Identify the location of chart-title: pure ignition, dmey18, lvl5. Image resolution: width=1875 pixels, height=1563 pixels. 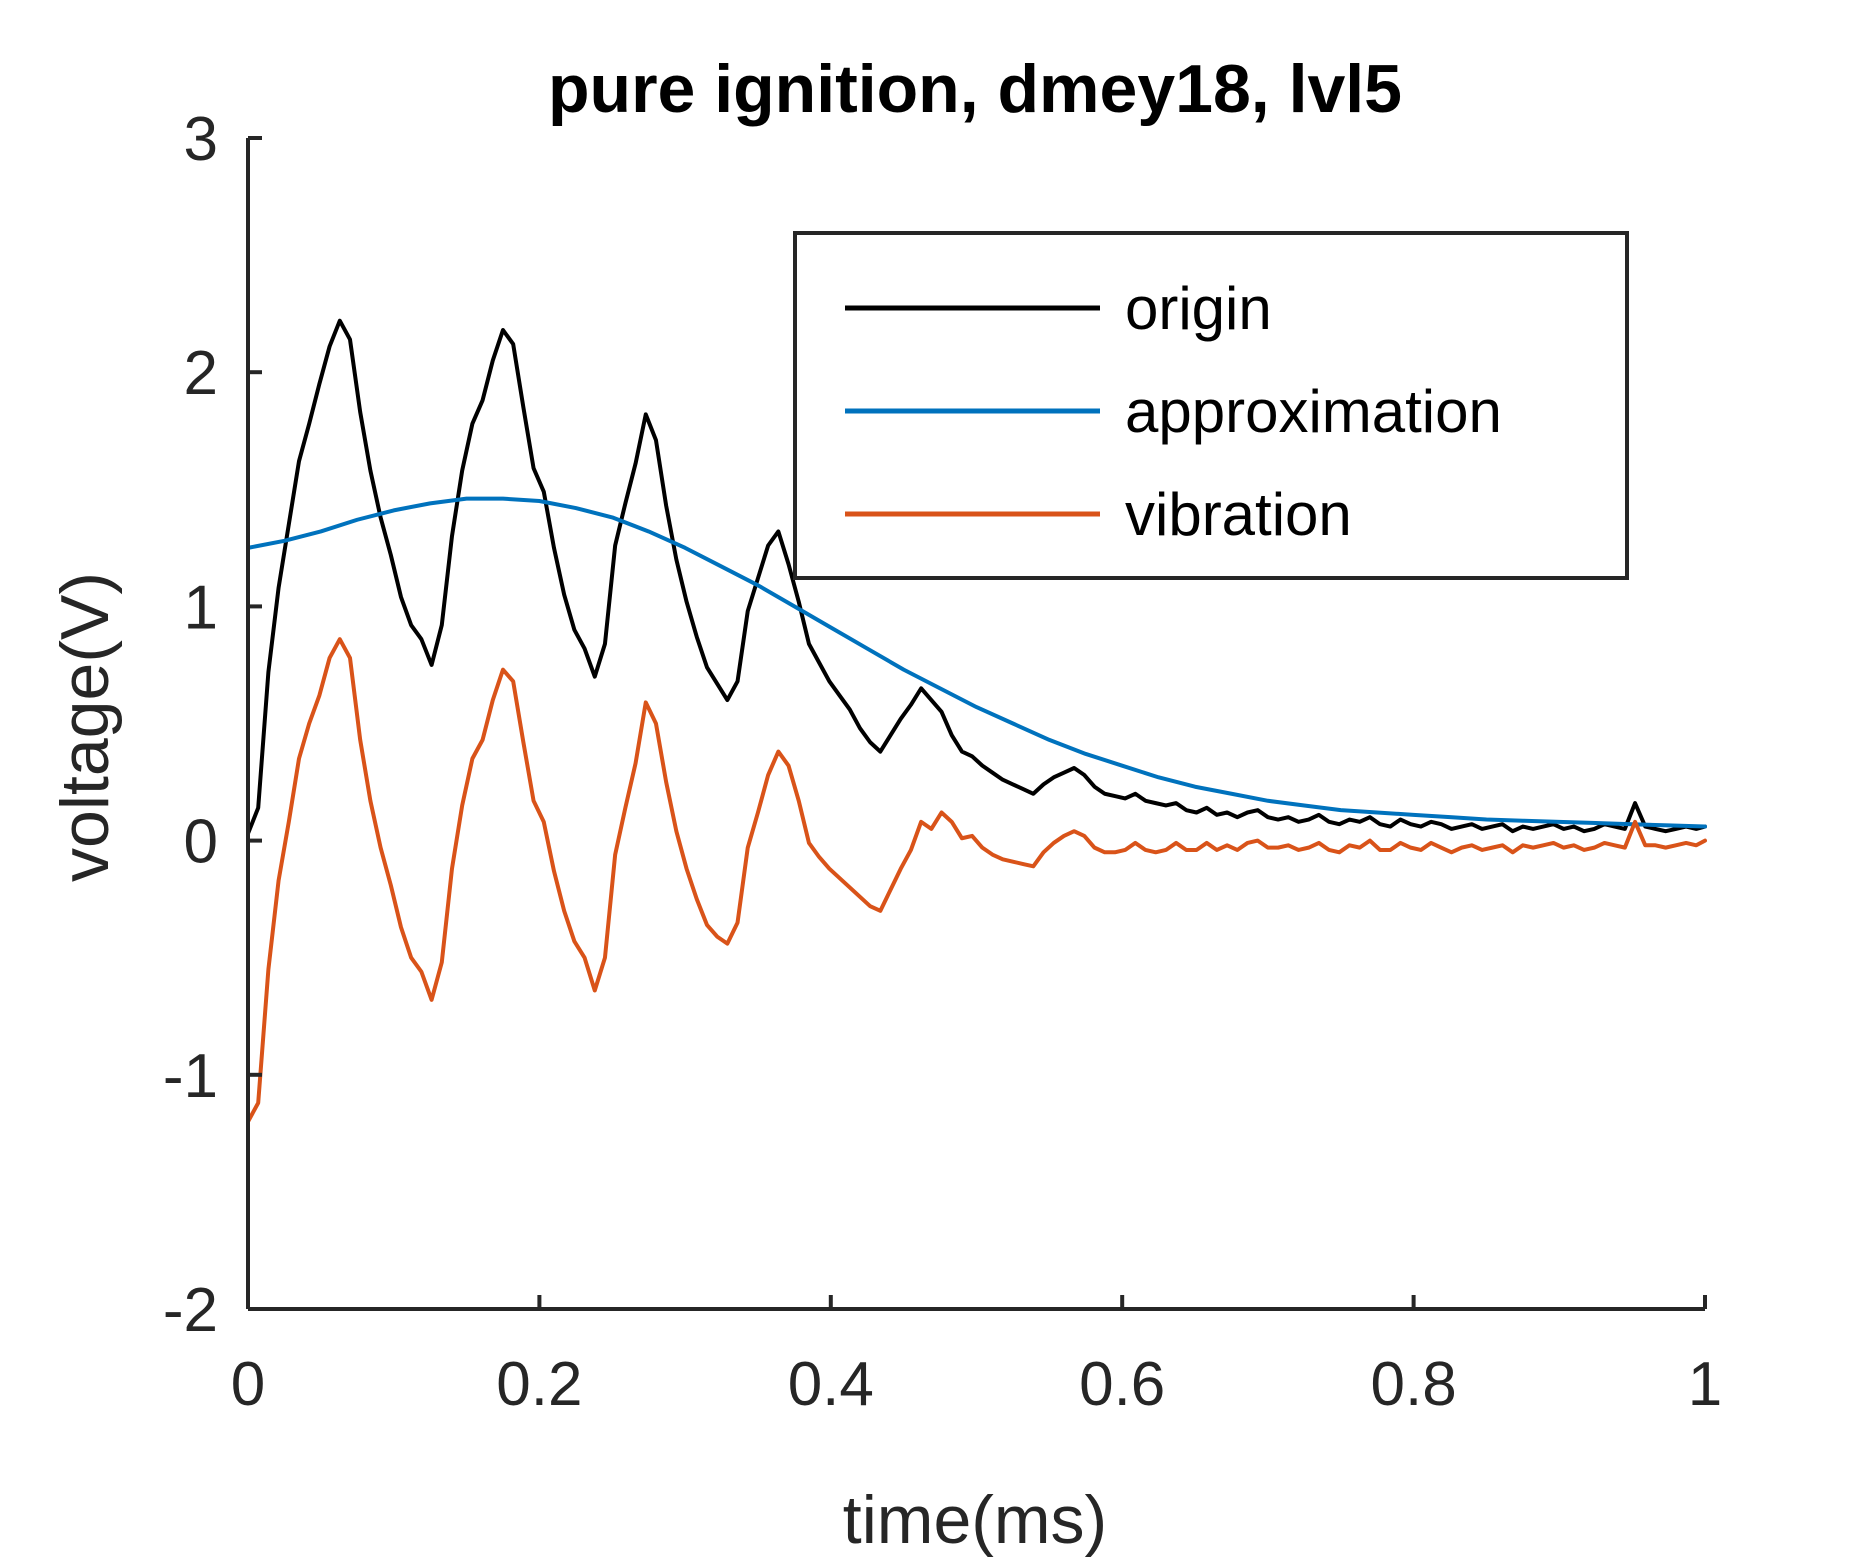
(975, 89).